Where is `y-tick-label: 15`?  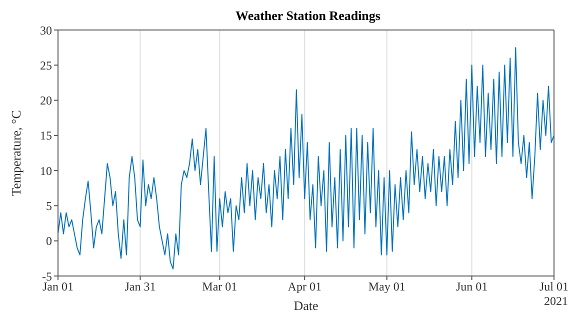 y-tick-label: 15 is located at coordinates (46, 135).